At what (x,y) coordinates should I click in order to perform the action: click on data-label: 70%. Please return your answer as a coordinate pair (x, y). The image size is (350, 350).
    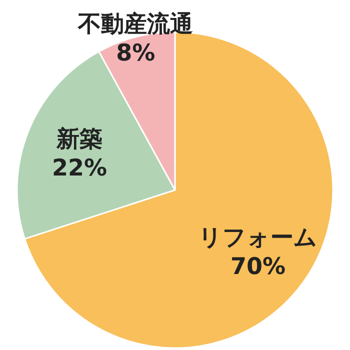
    Looking at the image, I should click on (258, 267).